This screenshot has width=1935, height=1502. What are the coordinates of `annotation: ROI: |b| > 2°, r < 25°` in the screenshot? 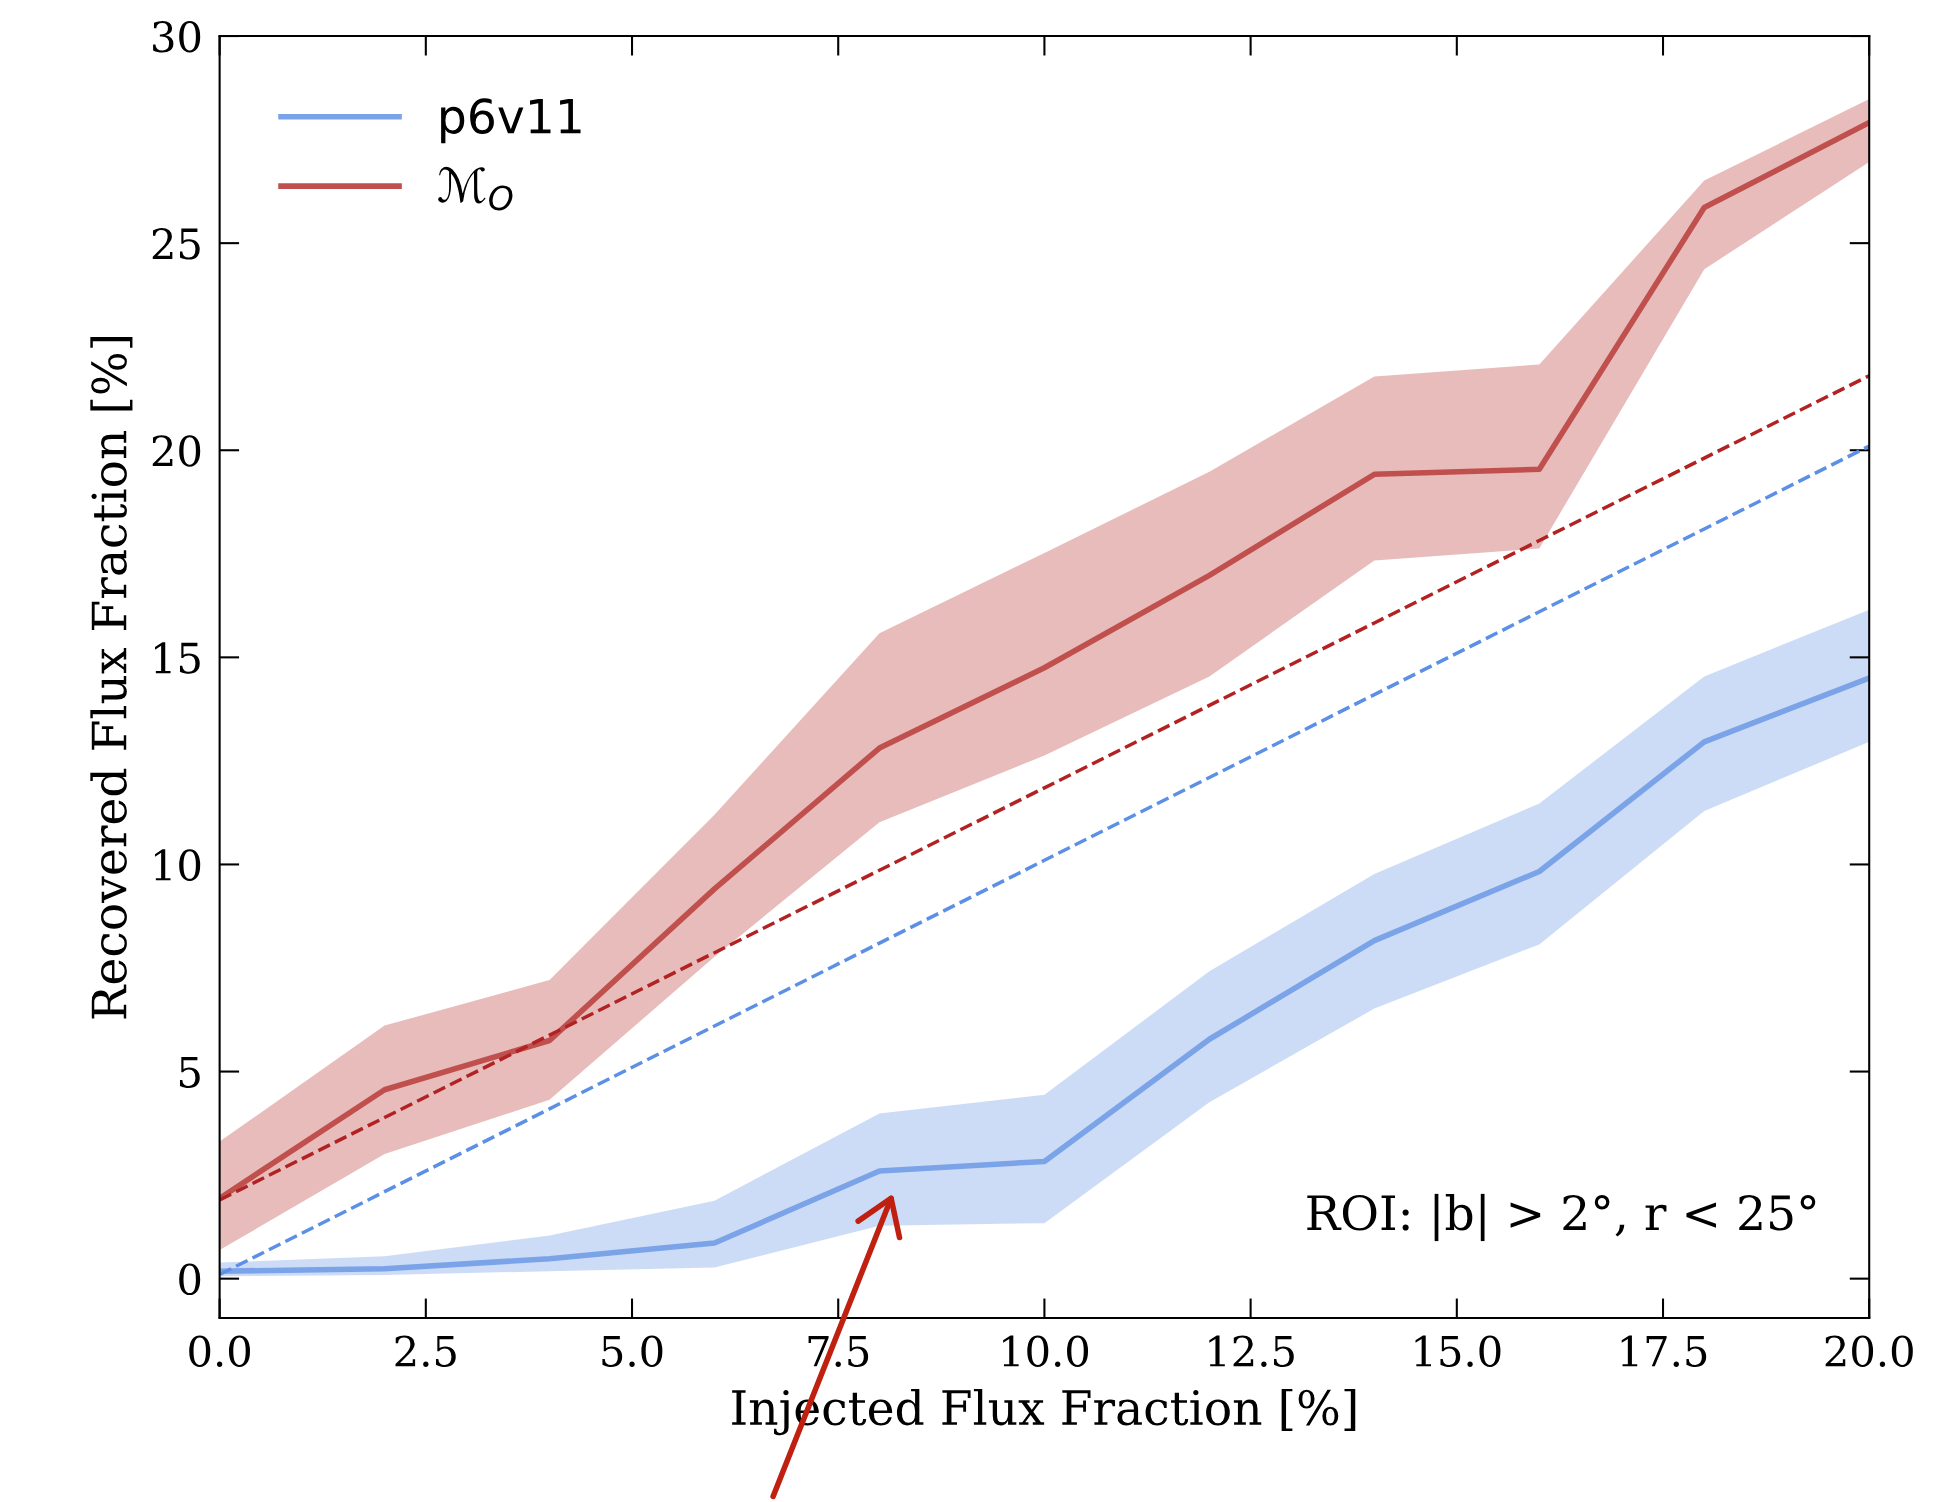 It's located at (1561, 1217).